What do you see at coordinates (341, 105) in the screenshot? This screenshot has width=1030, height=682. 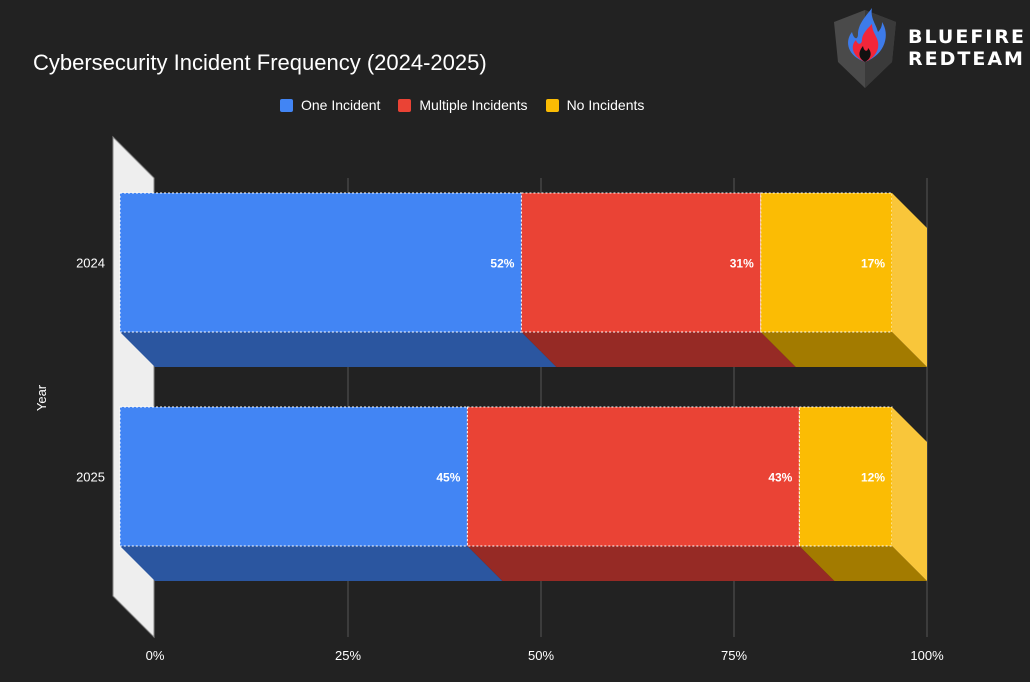 I see `legend-label: One Incident` at bounding box center [341, 105].